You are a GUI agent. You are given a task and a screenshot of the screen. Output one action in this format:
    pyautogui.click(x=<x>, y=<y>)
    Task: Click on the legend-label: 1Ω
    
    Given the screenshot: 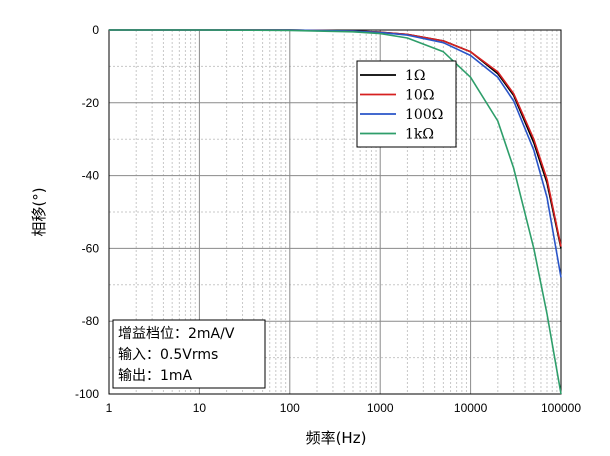 What is the action you would take?
    pyautogui.click(x=415, y=76)
    